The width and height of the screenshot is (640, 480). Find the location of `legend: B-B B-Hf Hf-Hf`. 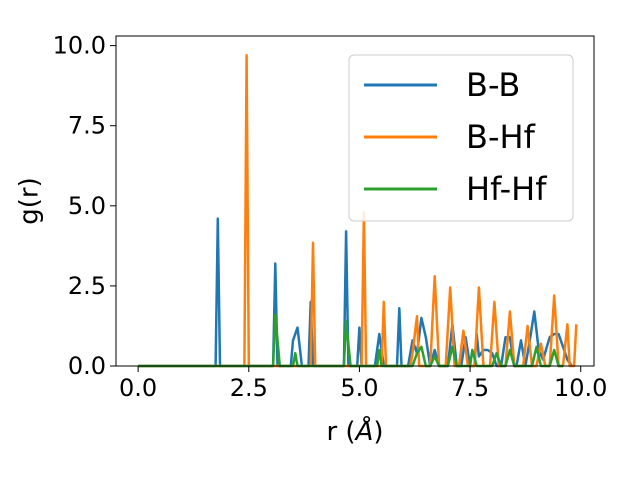

legend: B-B B-Hf Hf-Hf is located at coordinates (461, 138).